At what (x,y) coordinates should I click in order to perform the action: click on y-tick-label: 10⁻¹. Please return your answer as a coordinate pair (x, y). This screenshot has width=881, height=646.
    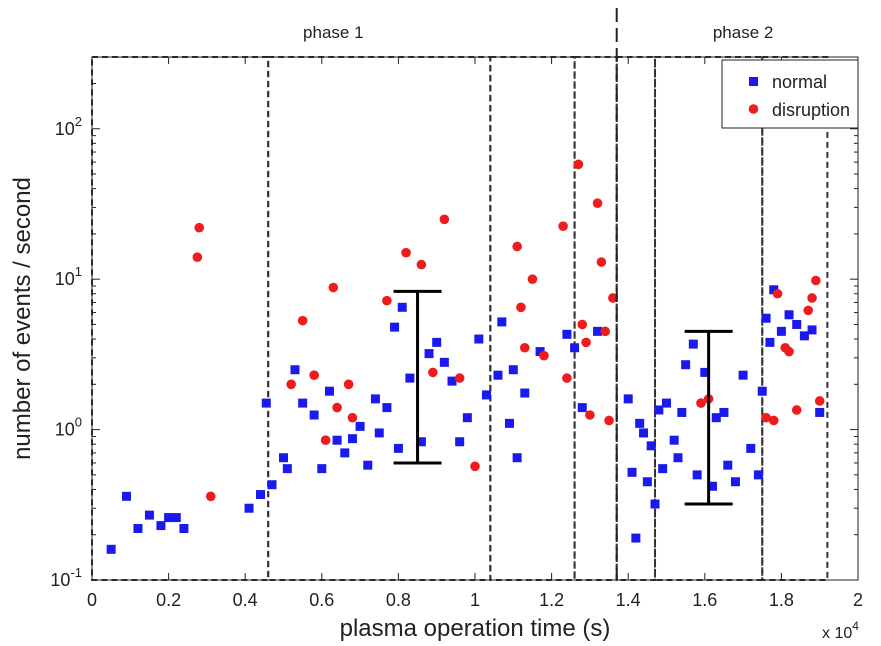
    Looking at the image, I should click on (66, 577).